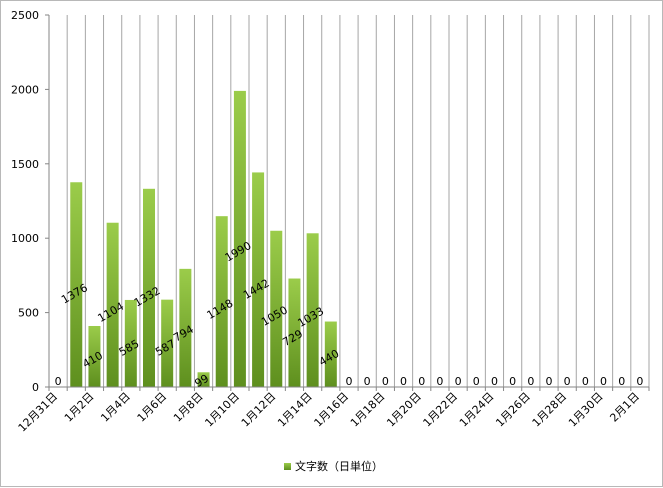 The image size is (663, 488). What do you see at coordinates (152, 407) in the screenshot?
I see `x-tick-label: 1月6日` at bounding box center [152, 407].